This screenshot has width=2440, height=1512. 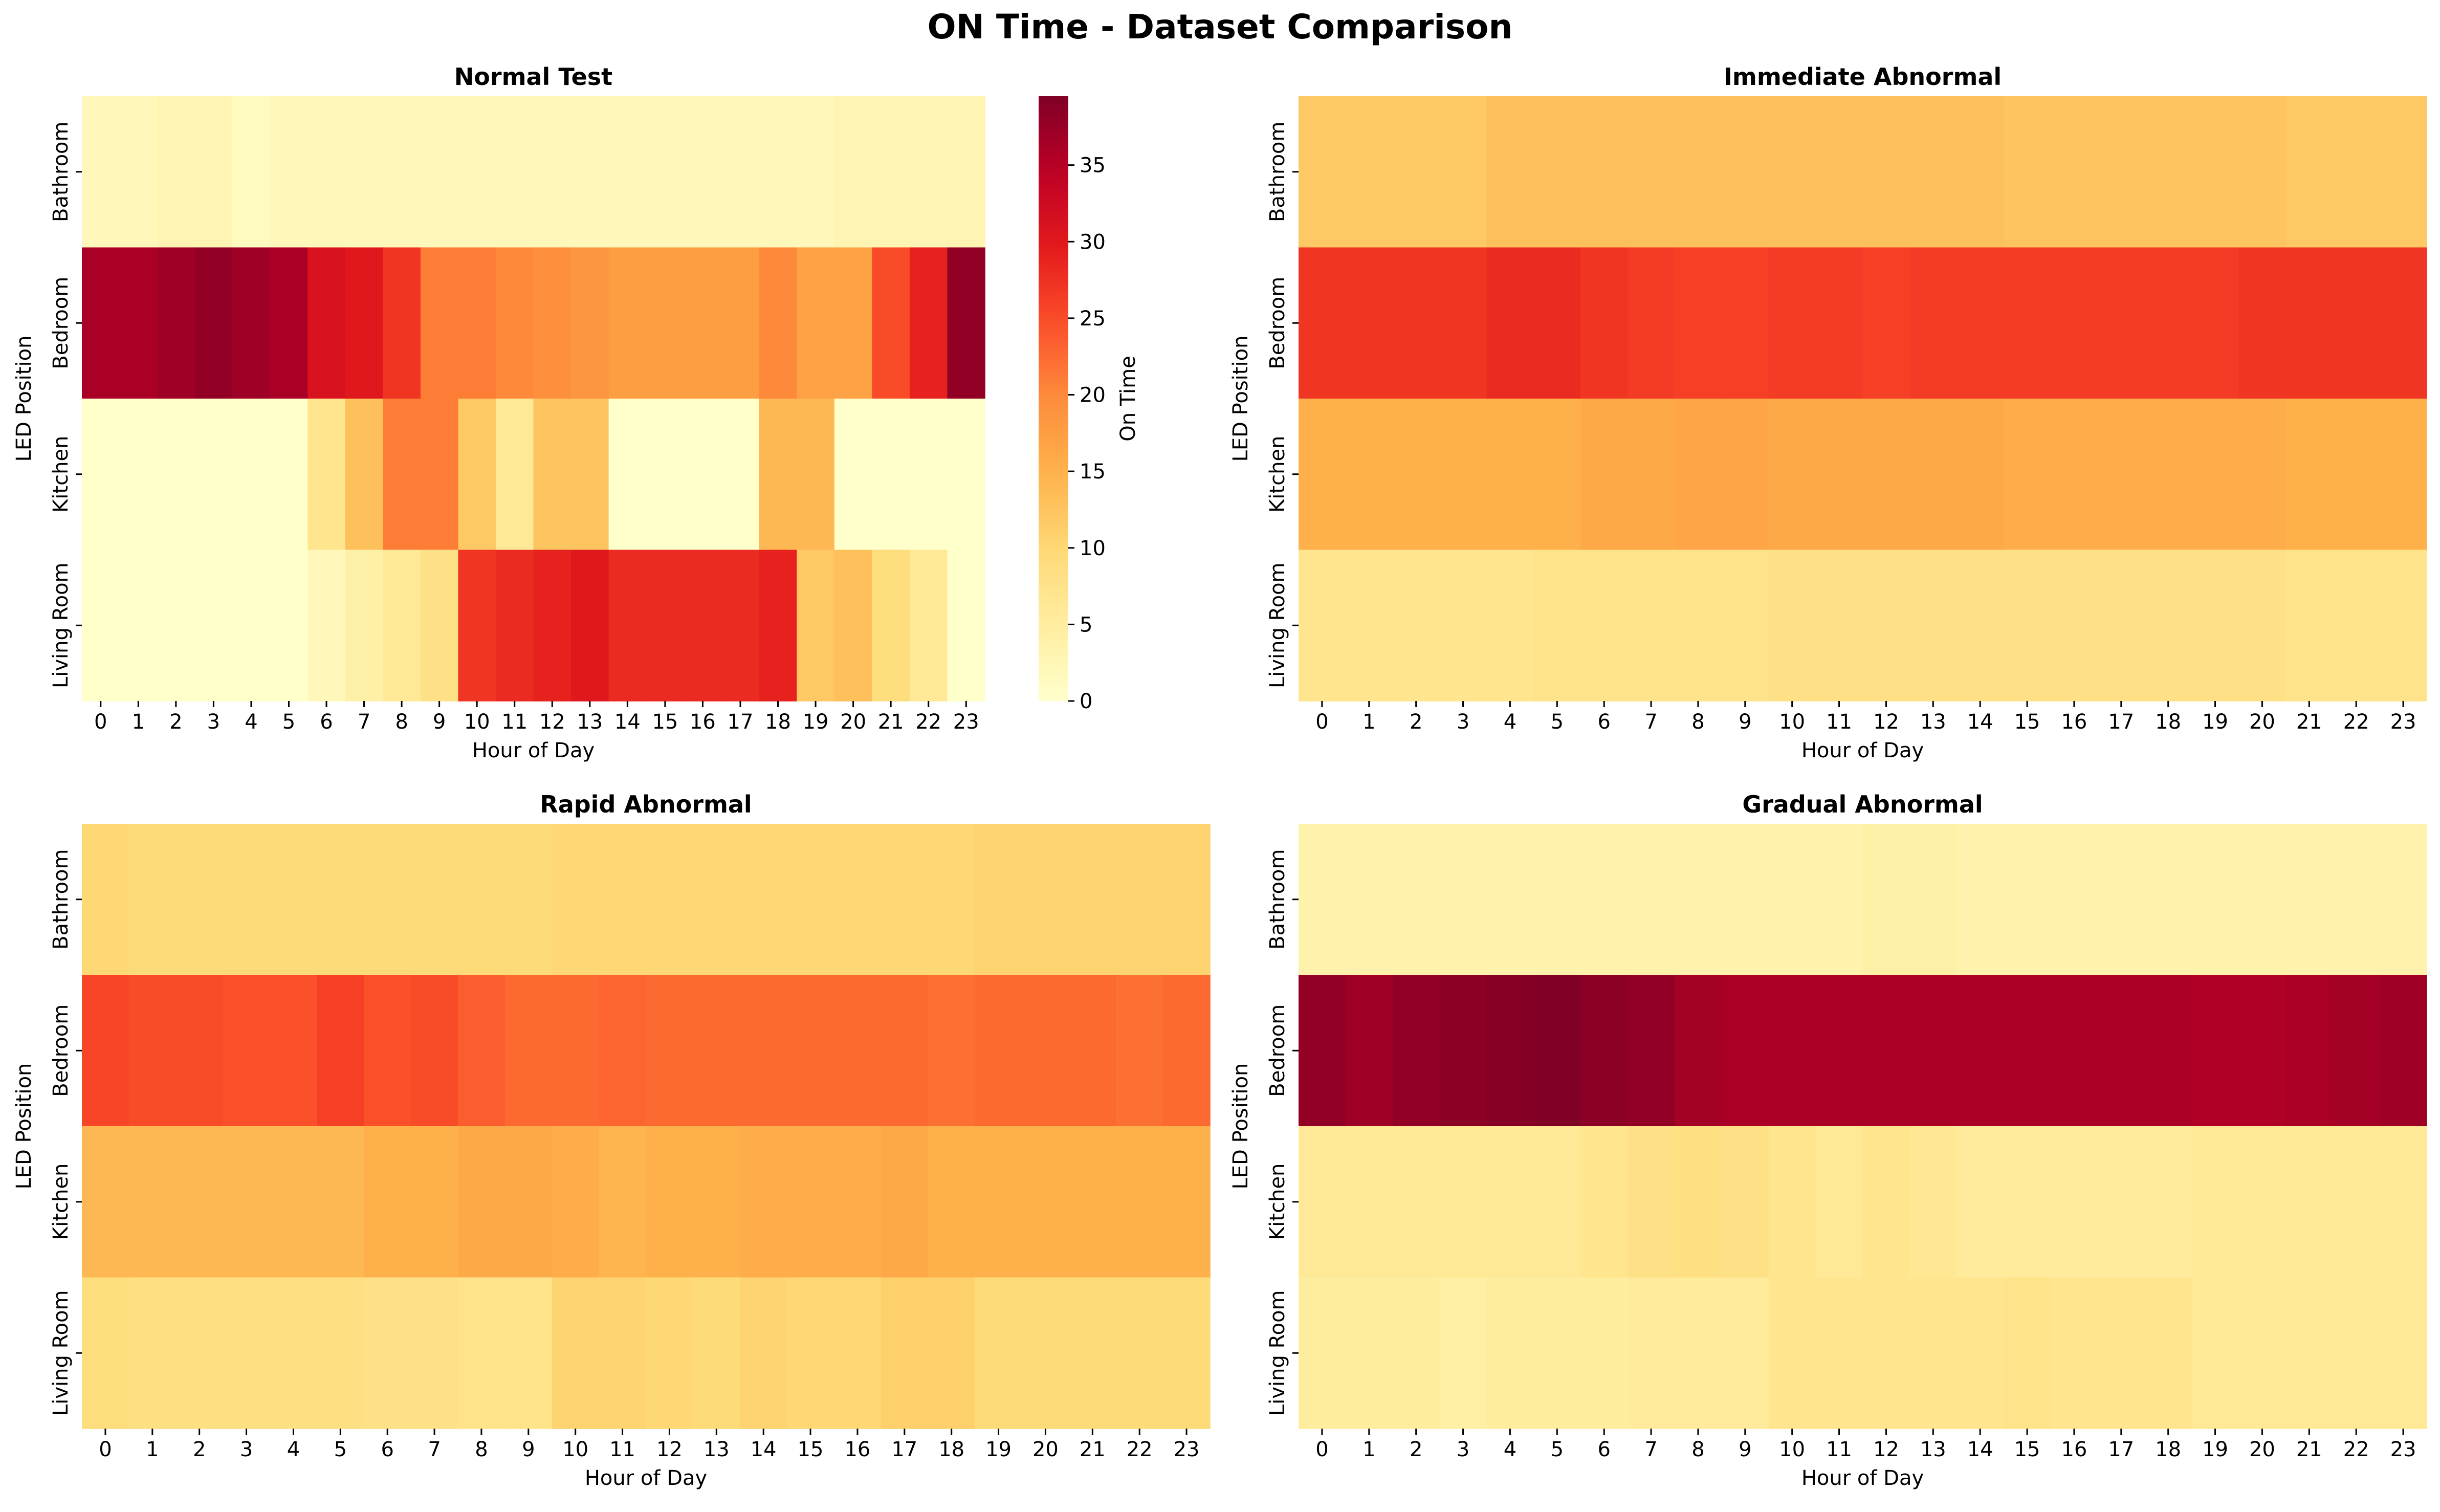 What do you see at coordinates (928, 722) in the screenshot?
I see `x-tick-label: 22` at bounding box center [928, 722].